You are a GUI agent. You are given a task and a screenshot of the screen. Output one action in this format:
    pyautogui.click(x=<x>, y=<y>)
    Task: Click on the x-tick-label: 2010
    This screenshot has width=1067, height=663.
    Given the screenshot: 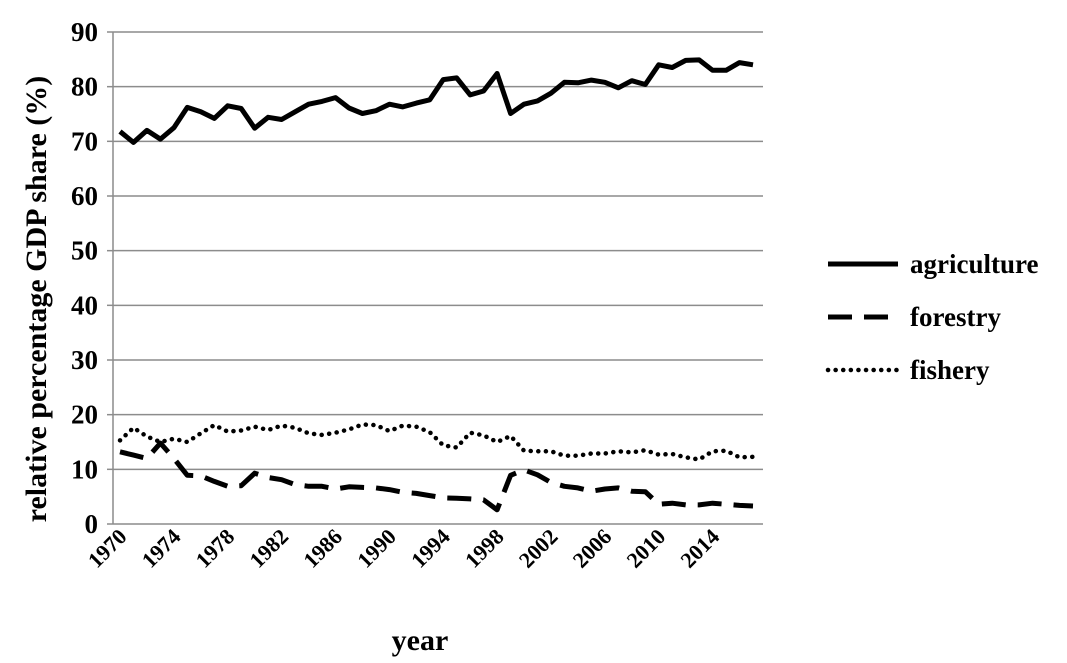 What is the action you would take?
    pyautogui.click(x=645, y=548)
    